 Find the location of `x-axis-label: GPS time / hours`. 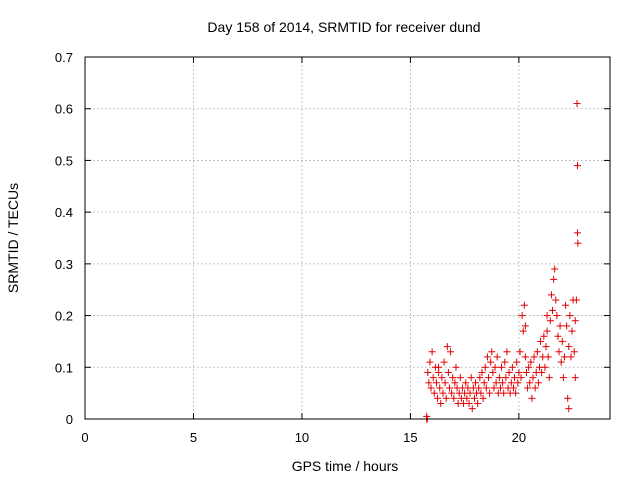

x-axis-label: GPS time / hours is located at coordinates (345, 466).